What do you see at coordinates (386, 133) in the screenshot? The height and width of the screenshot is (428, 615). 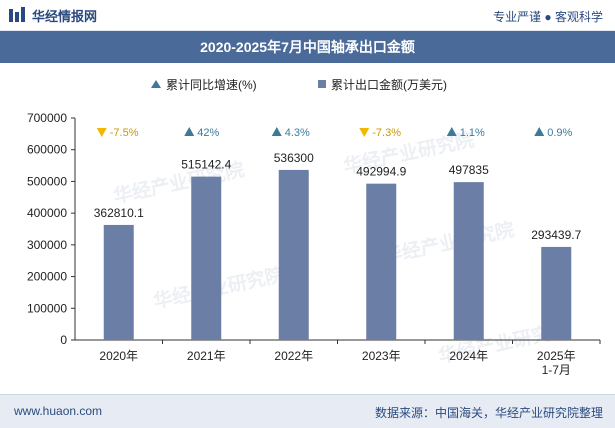 I see `growth-value-label: -7.3%` at bounding box center [386, 133].